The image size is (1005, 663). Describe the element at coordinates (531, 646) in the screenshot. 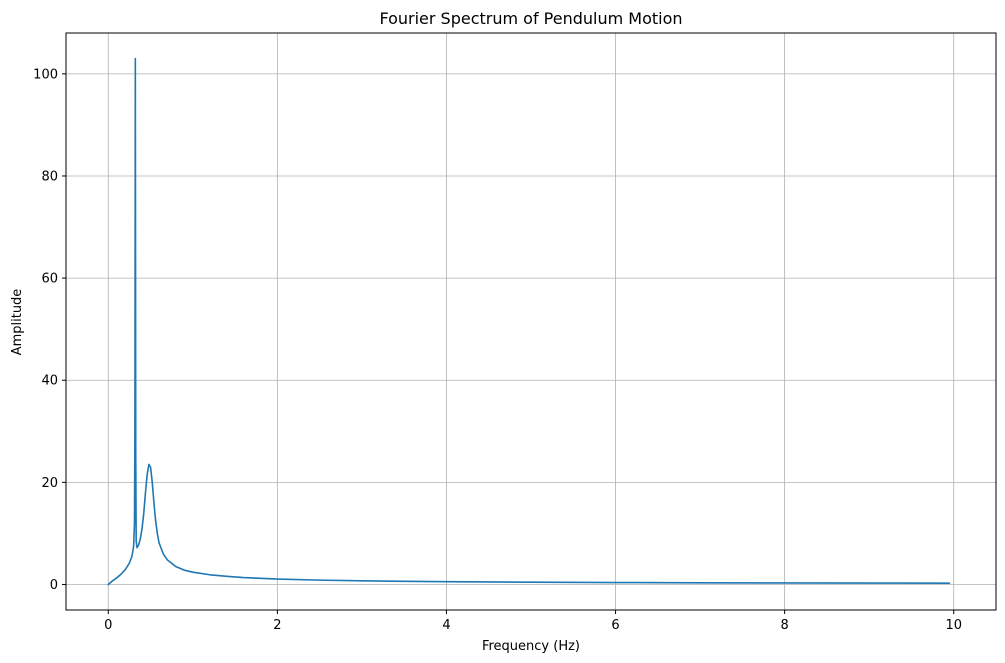

I see `x-axis-label: Frequency (Hz)` at that location.